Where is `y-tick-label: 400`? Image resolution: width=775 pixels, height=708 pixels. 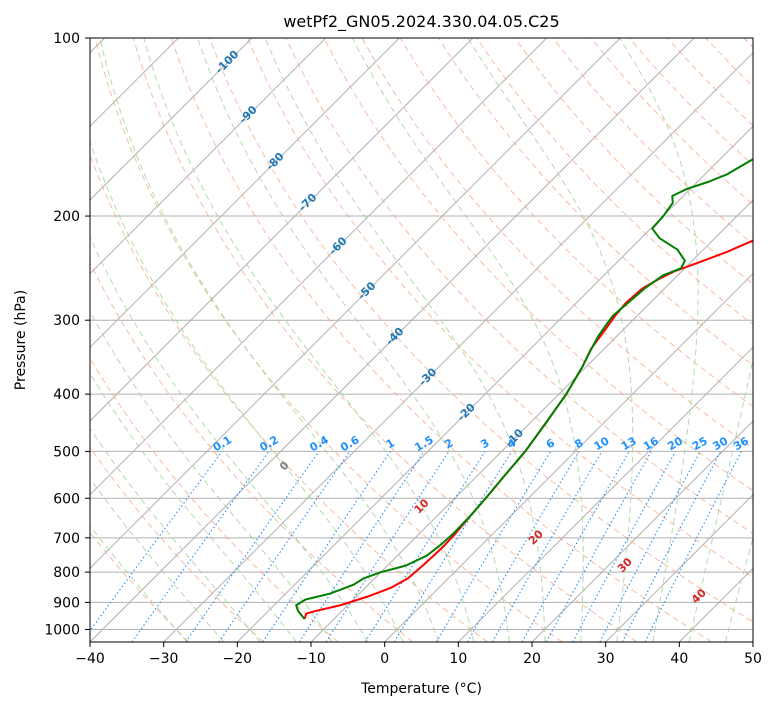 y-tick-label: 400 is located at coordinates (66, 395).